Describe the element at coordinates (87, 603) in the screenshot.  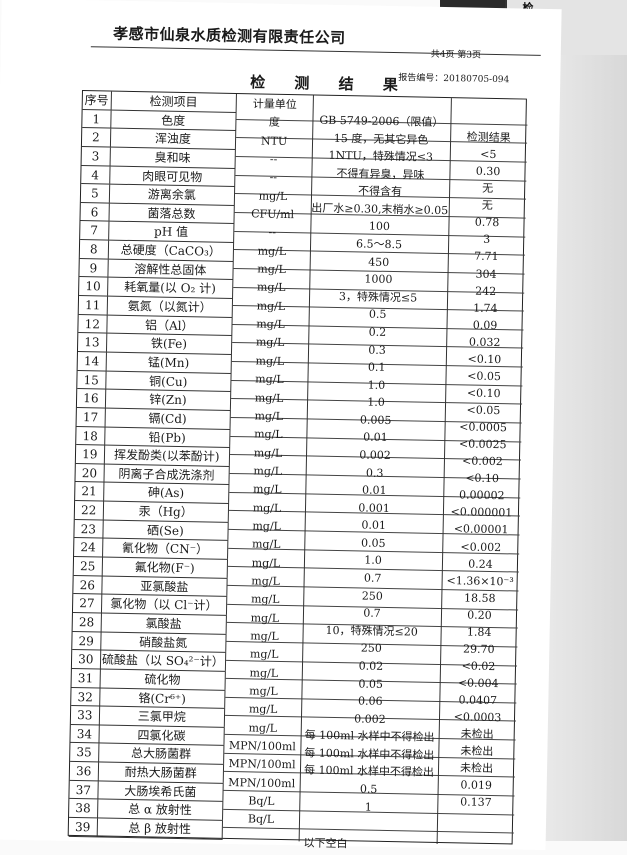
I see `row-seq: 27` at that location.